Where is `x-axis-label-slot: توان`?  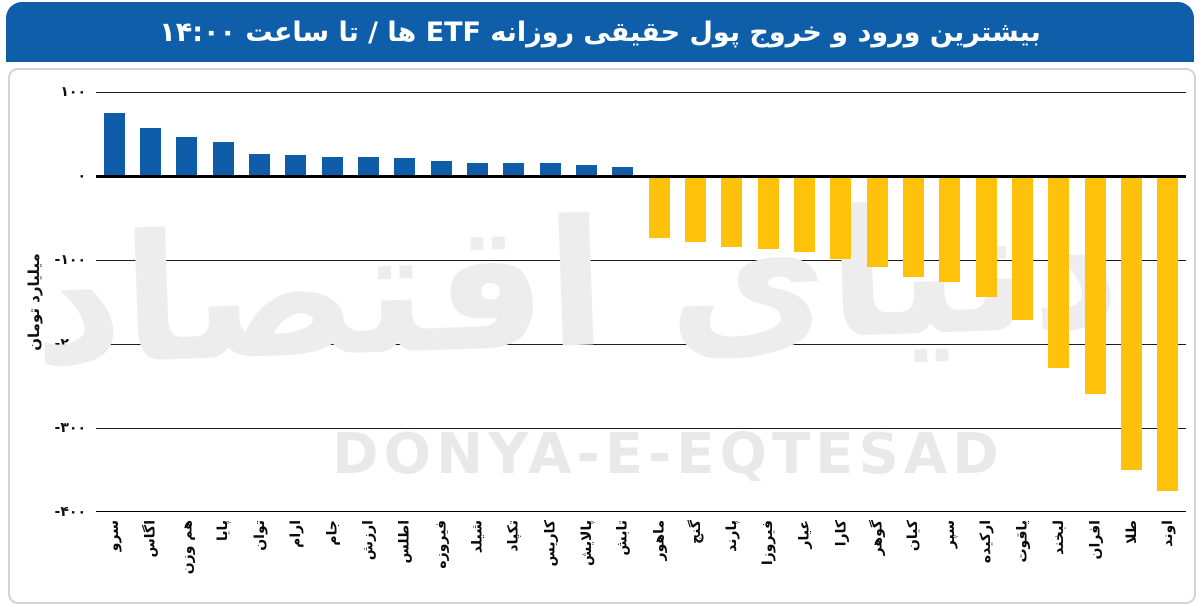 x-axis-label-slot: توان is located at coordinates (259, 558).